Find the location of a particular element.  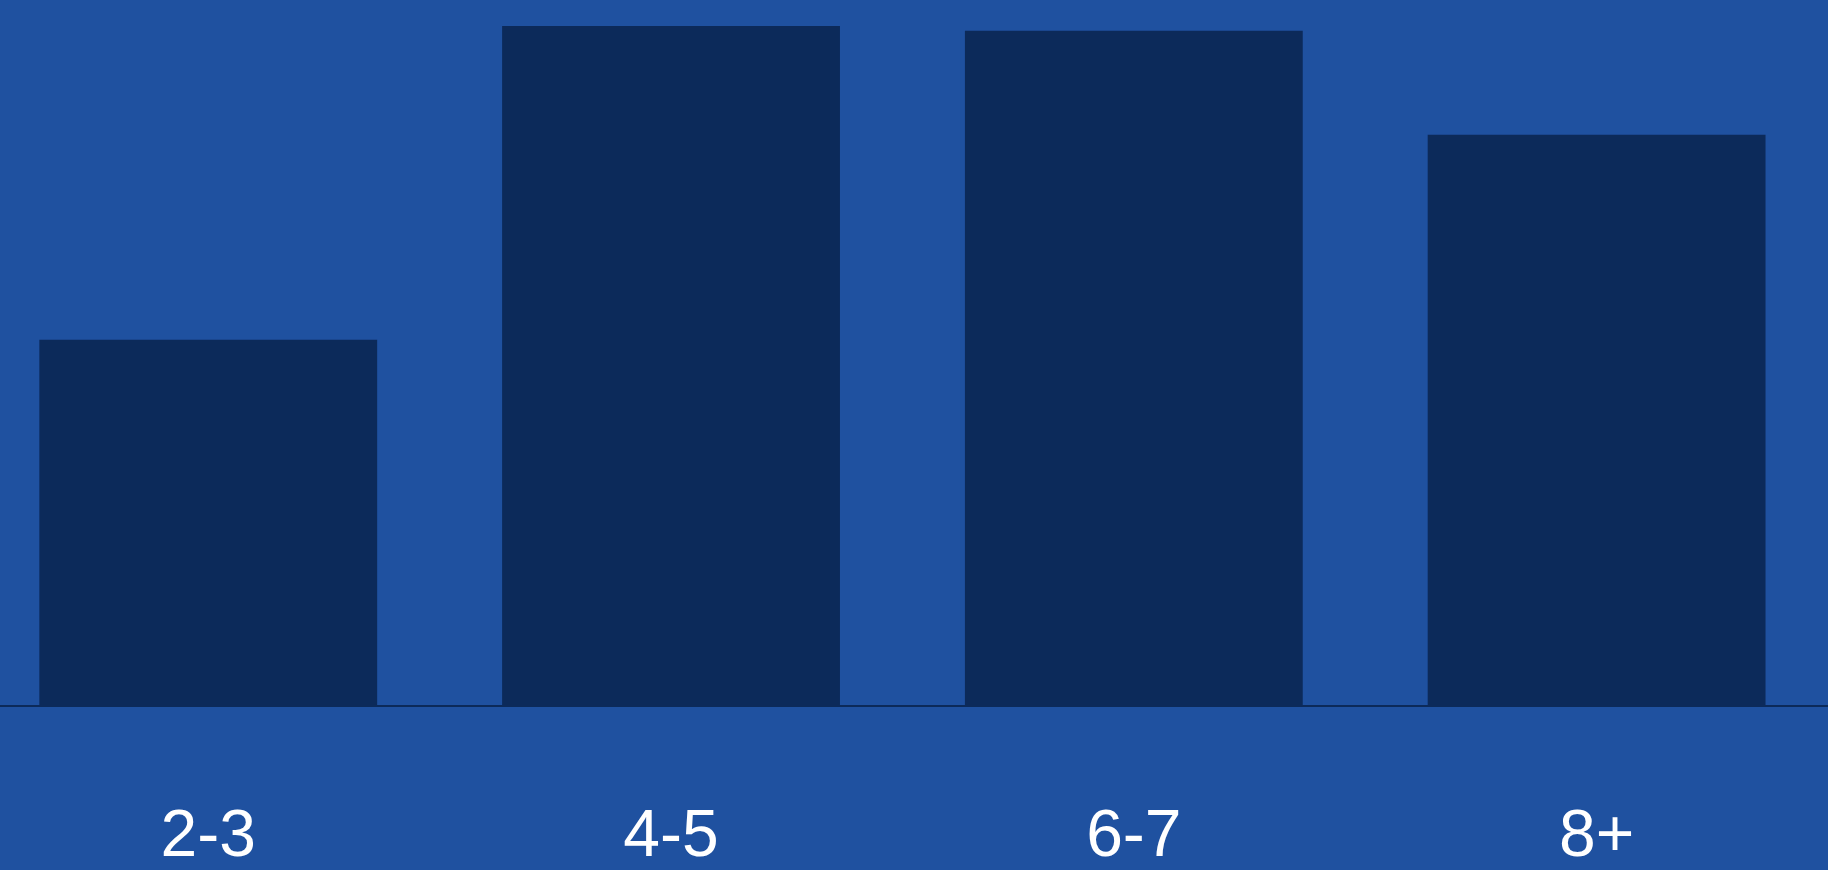

x-tick-label: 8+ is located at coordinates (1596, 833).